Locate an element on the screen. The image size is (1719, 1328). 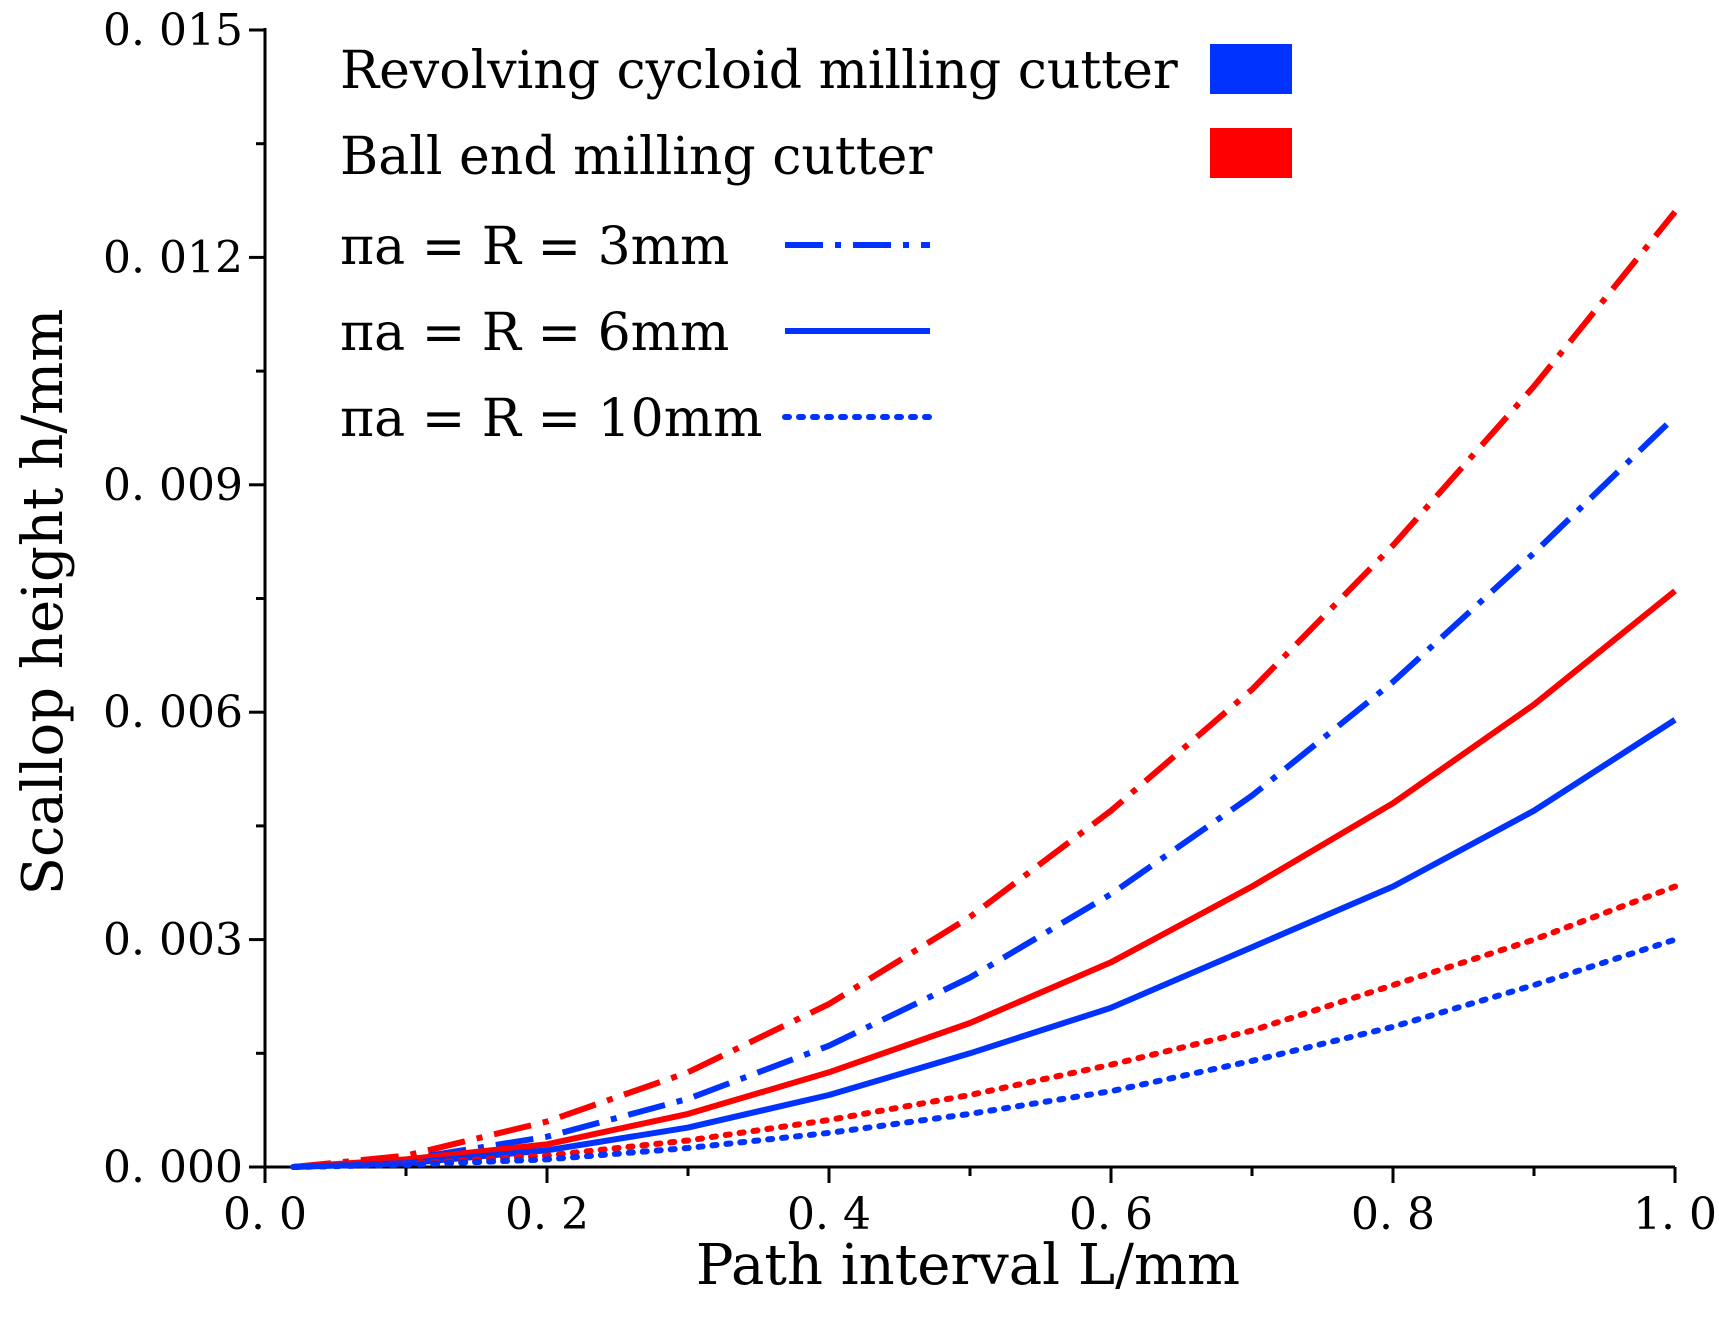
x-tick-label: 0. 2 is located at coordinates (547, 1214).